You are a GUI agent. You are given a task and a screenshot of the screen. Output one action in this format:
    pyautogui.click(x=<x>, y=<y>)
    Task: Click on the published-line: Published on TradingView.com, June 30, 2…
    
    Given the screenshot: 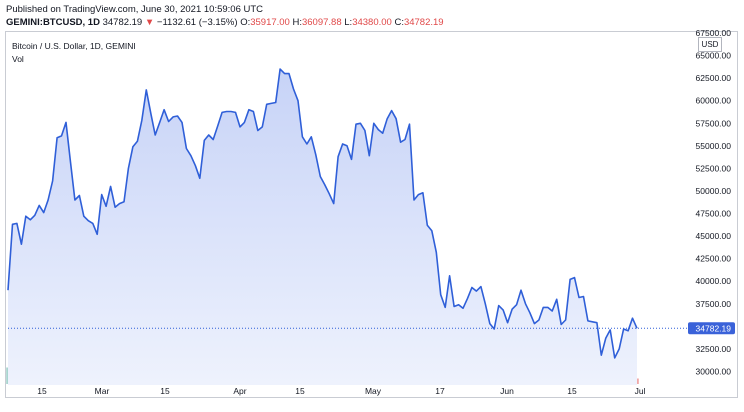 What is the action you would take?
    pyautogui.click(x=135, y=9)
    